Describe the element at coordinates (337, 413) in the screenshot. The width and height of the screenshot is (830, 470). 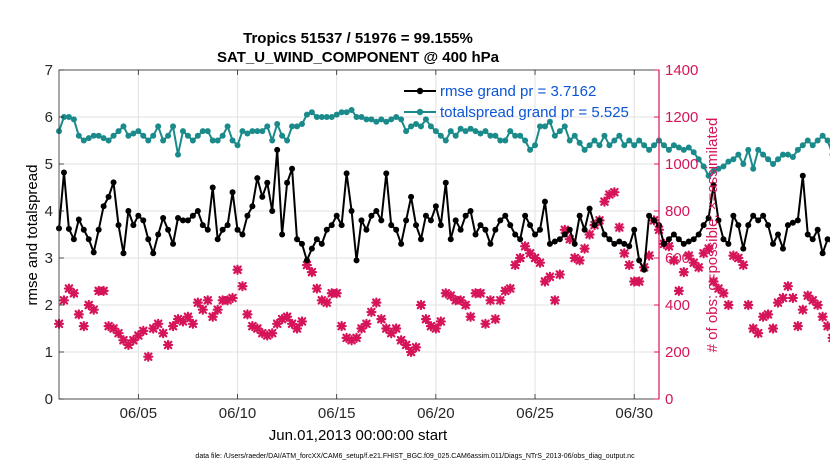
I see `x-tick-label: 06/15` at that location.